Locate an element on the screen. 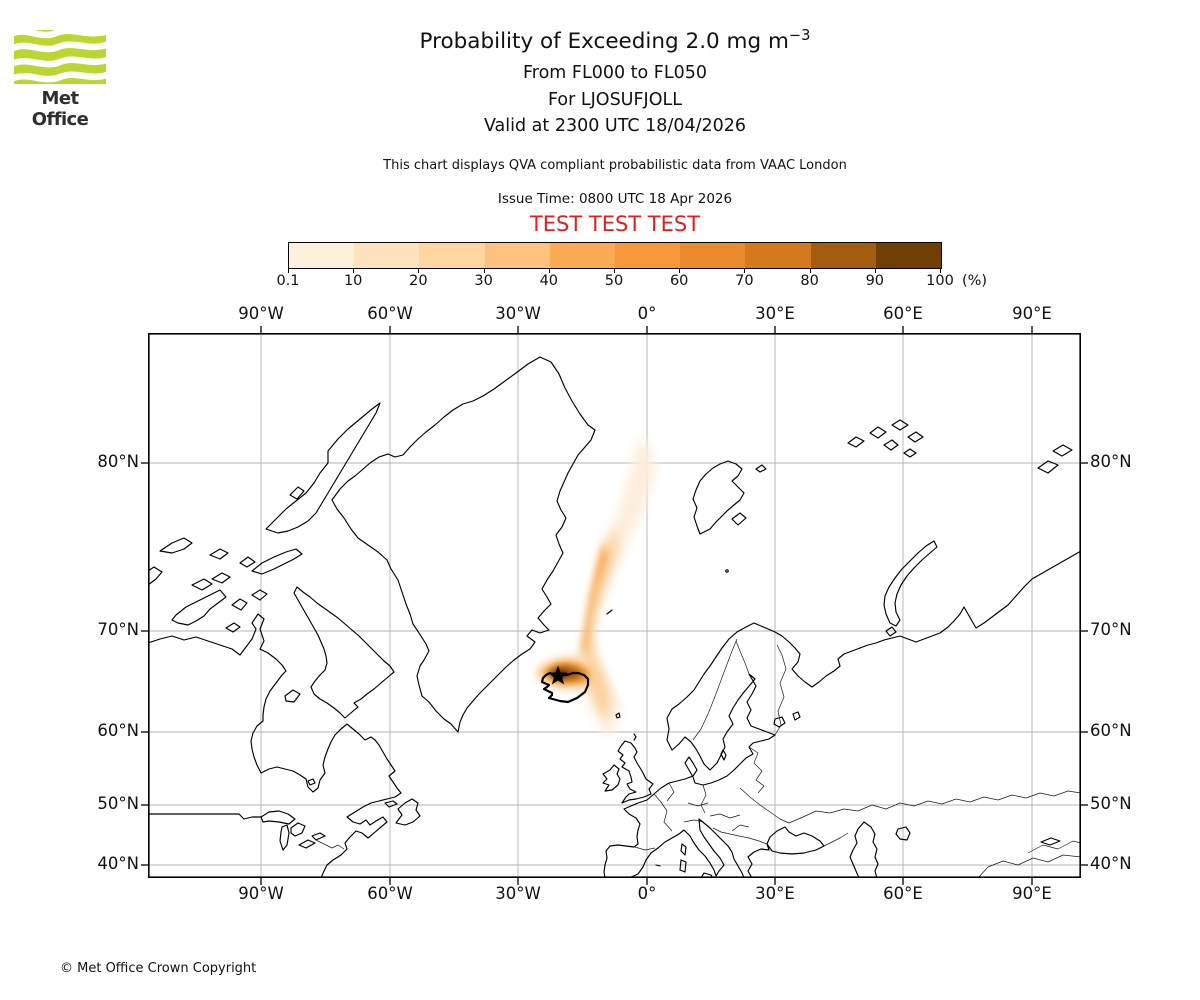  top-axis-label: 60°W is located at coordinates (390, 313).